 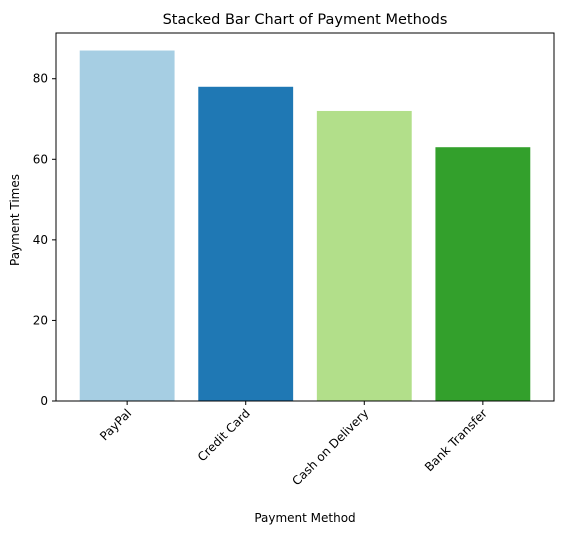 What do you see at coordinates (224, 435) in the screenshot?
I see `x-tick-label: Credit Card` at bounding box center [224, 435].